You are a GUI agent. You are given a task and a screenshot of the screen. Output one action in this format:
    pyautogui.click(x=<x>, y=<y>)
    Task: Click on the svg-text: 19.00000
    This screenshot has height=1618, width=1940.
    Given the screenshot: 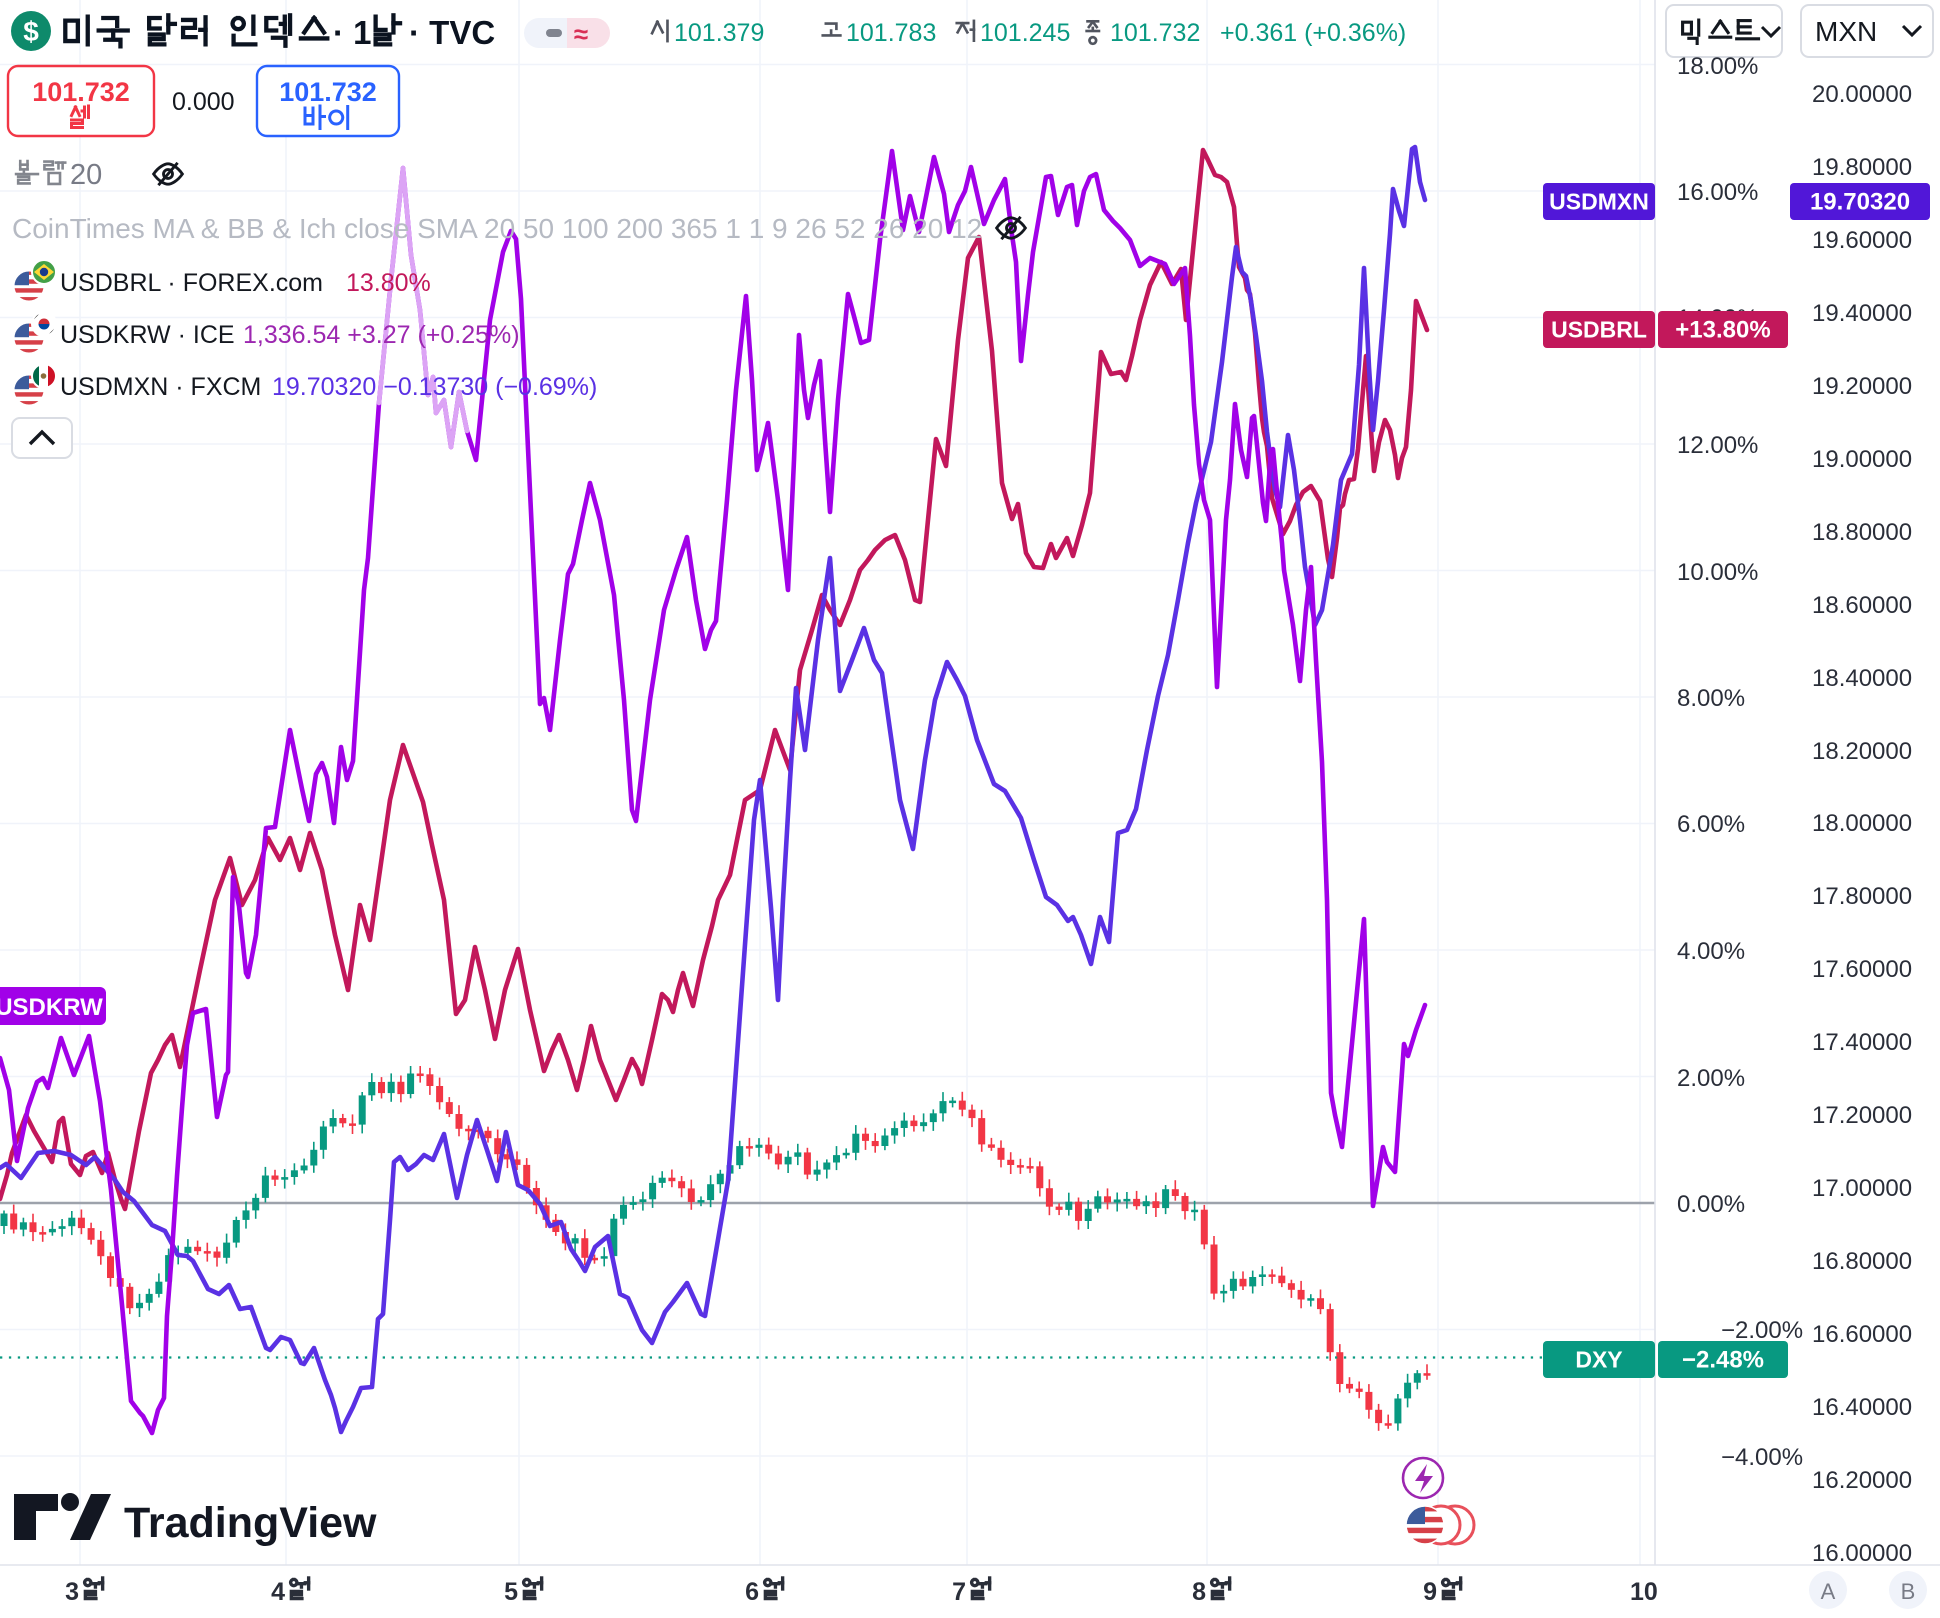 What is the action you would take?
    pyautogui.click(x=1862, y=459)
    